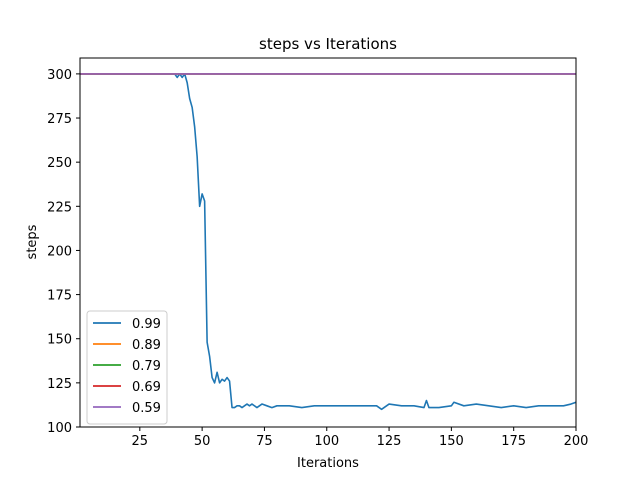  Describe the element at coordinates (146, 366) in the screenshot. I see `legend-label: 0.79` at that location.